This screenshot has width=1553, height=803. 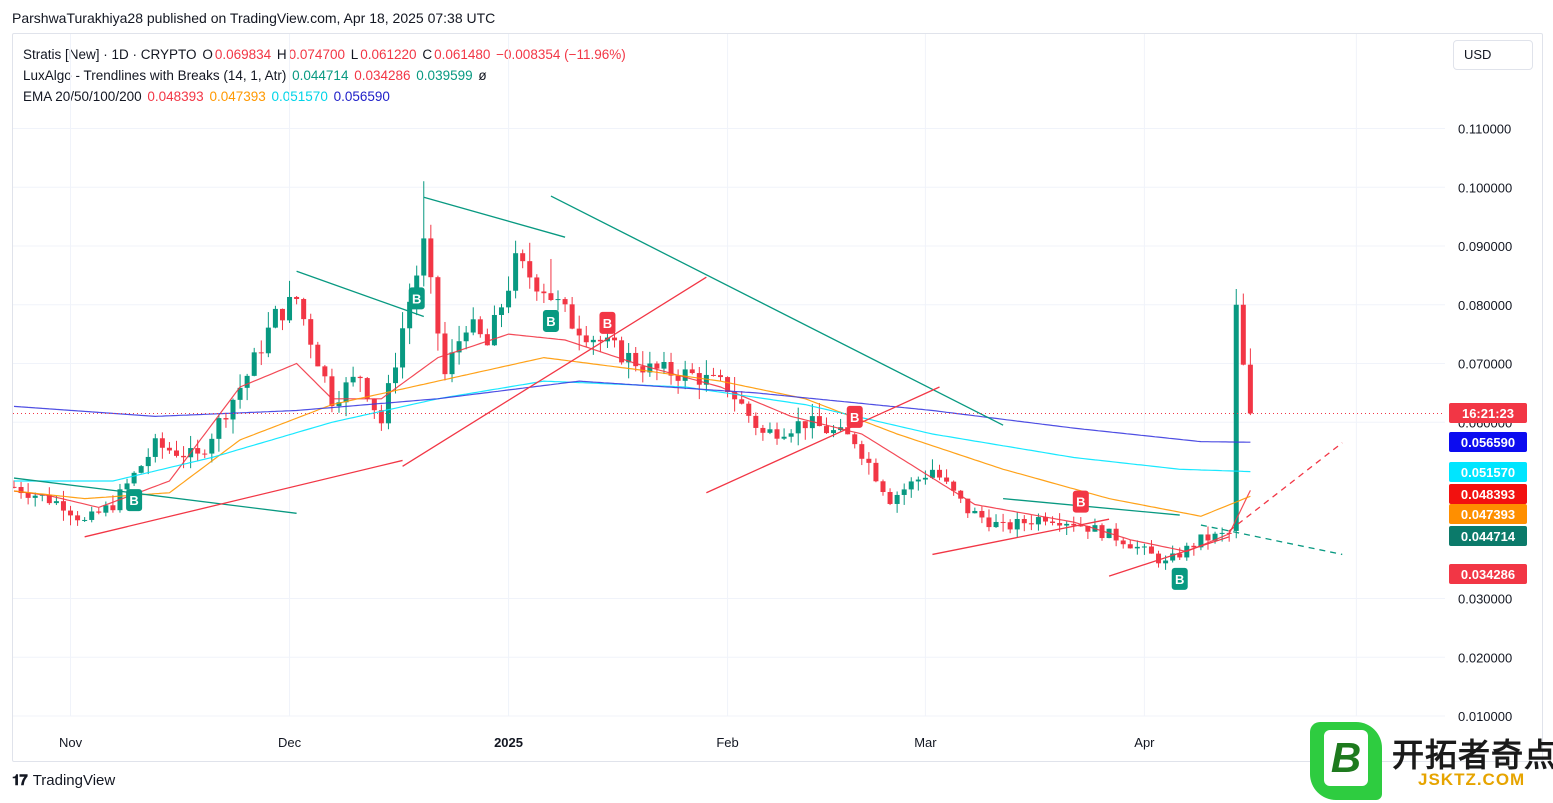 I want to click on ema100-line, so click(x=632, y=431).